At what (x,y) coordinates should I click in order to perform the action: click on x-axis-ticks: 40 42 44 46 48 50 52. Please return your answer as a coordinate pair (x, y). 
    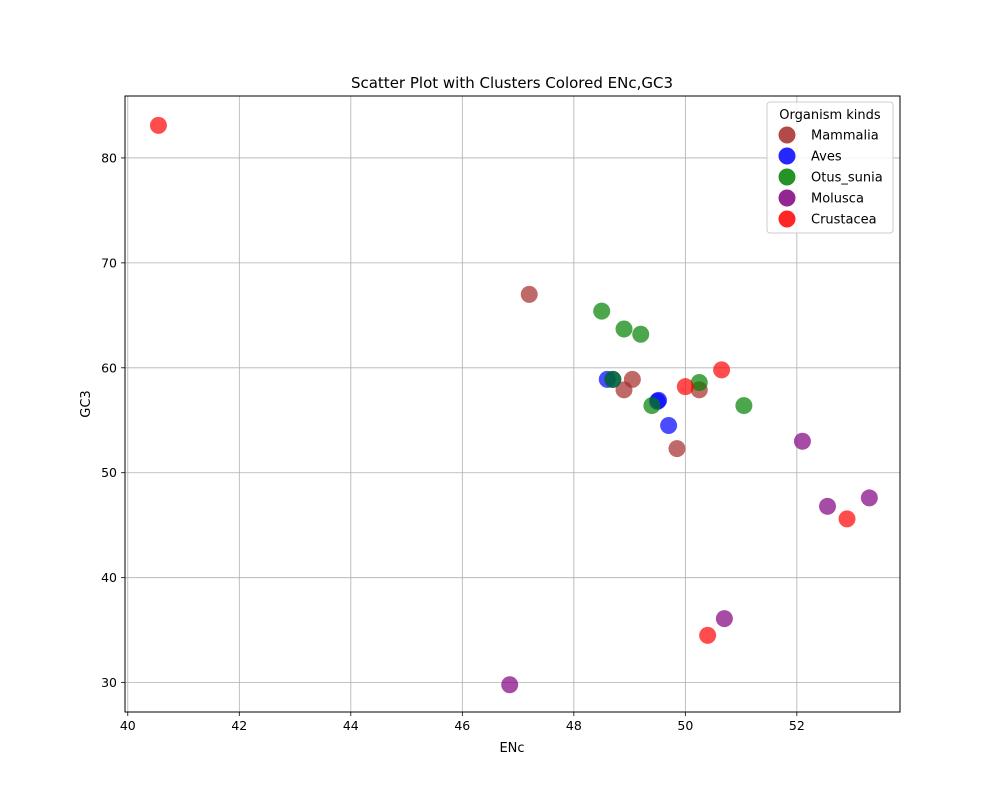
    Looking at the image, I should click on (462, 722).